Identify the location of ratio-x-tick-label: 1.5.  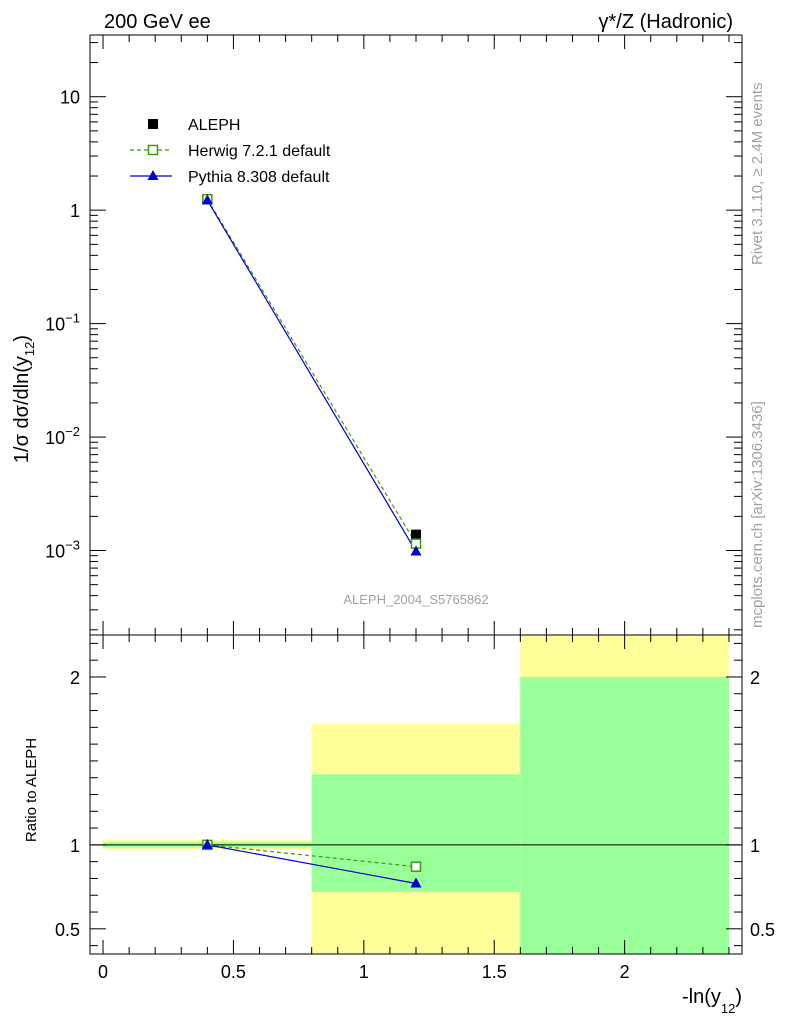
(494, 972).